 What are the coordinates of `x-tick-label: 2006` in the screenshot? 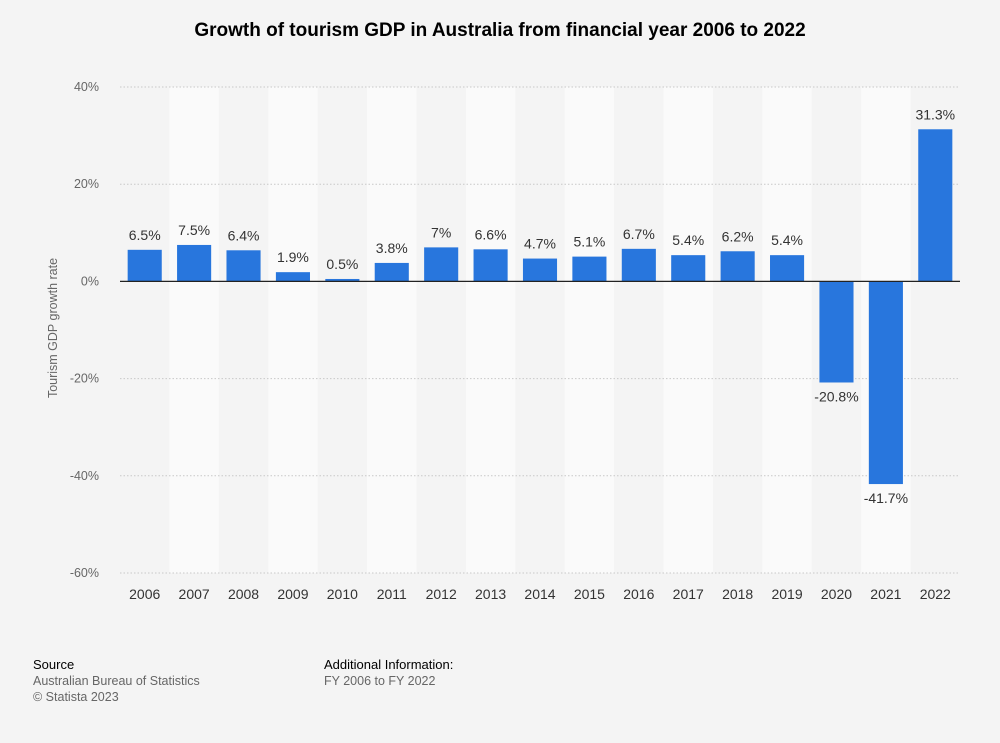 It's located at (144, 594).